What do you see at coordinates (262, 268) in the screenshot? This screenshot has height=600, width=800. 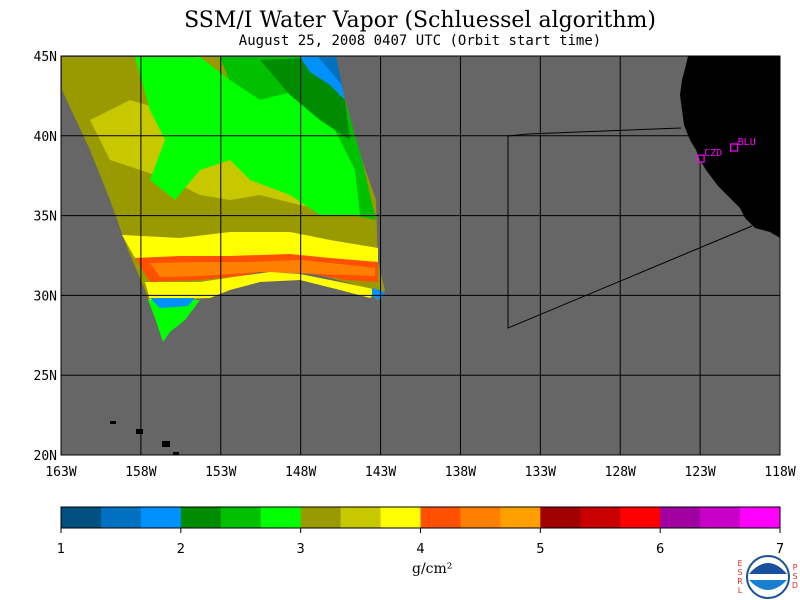 I see `swath-lt-orange` at bounding box center [262, 268].